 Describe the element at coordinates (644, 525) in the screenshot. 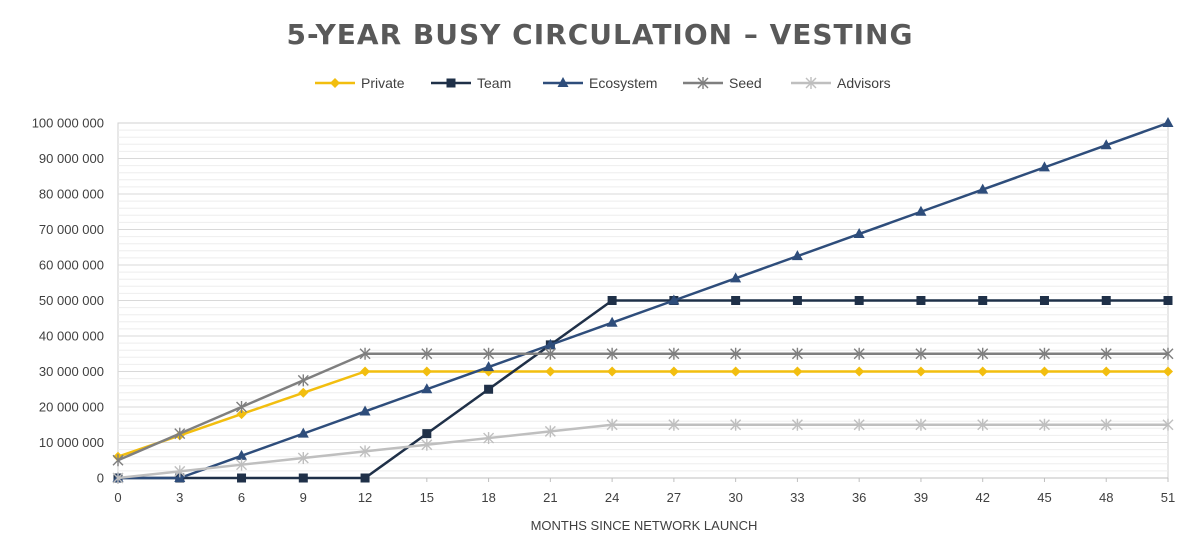

I see `x-axis-label: MONTHS SINCE NETWORK LAUNCH` at that location.